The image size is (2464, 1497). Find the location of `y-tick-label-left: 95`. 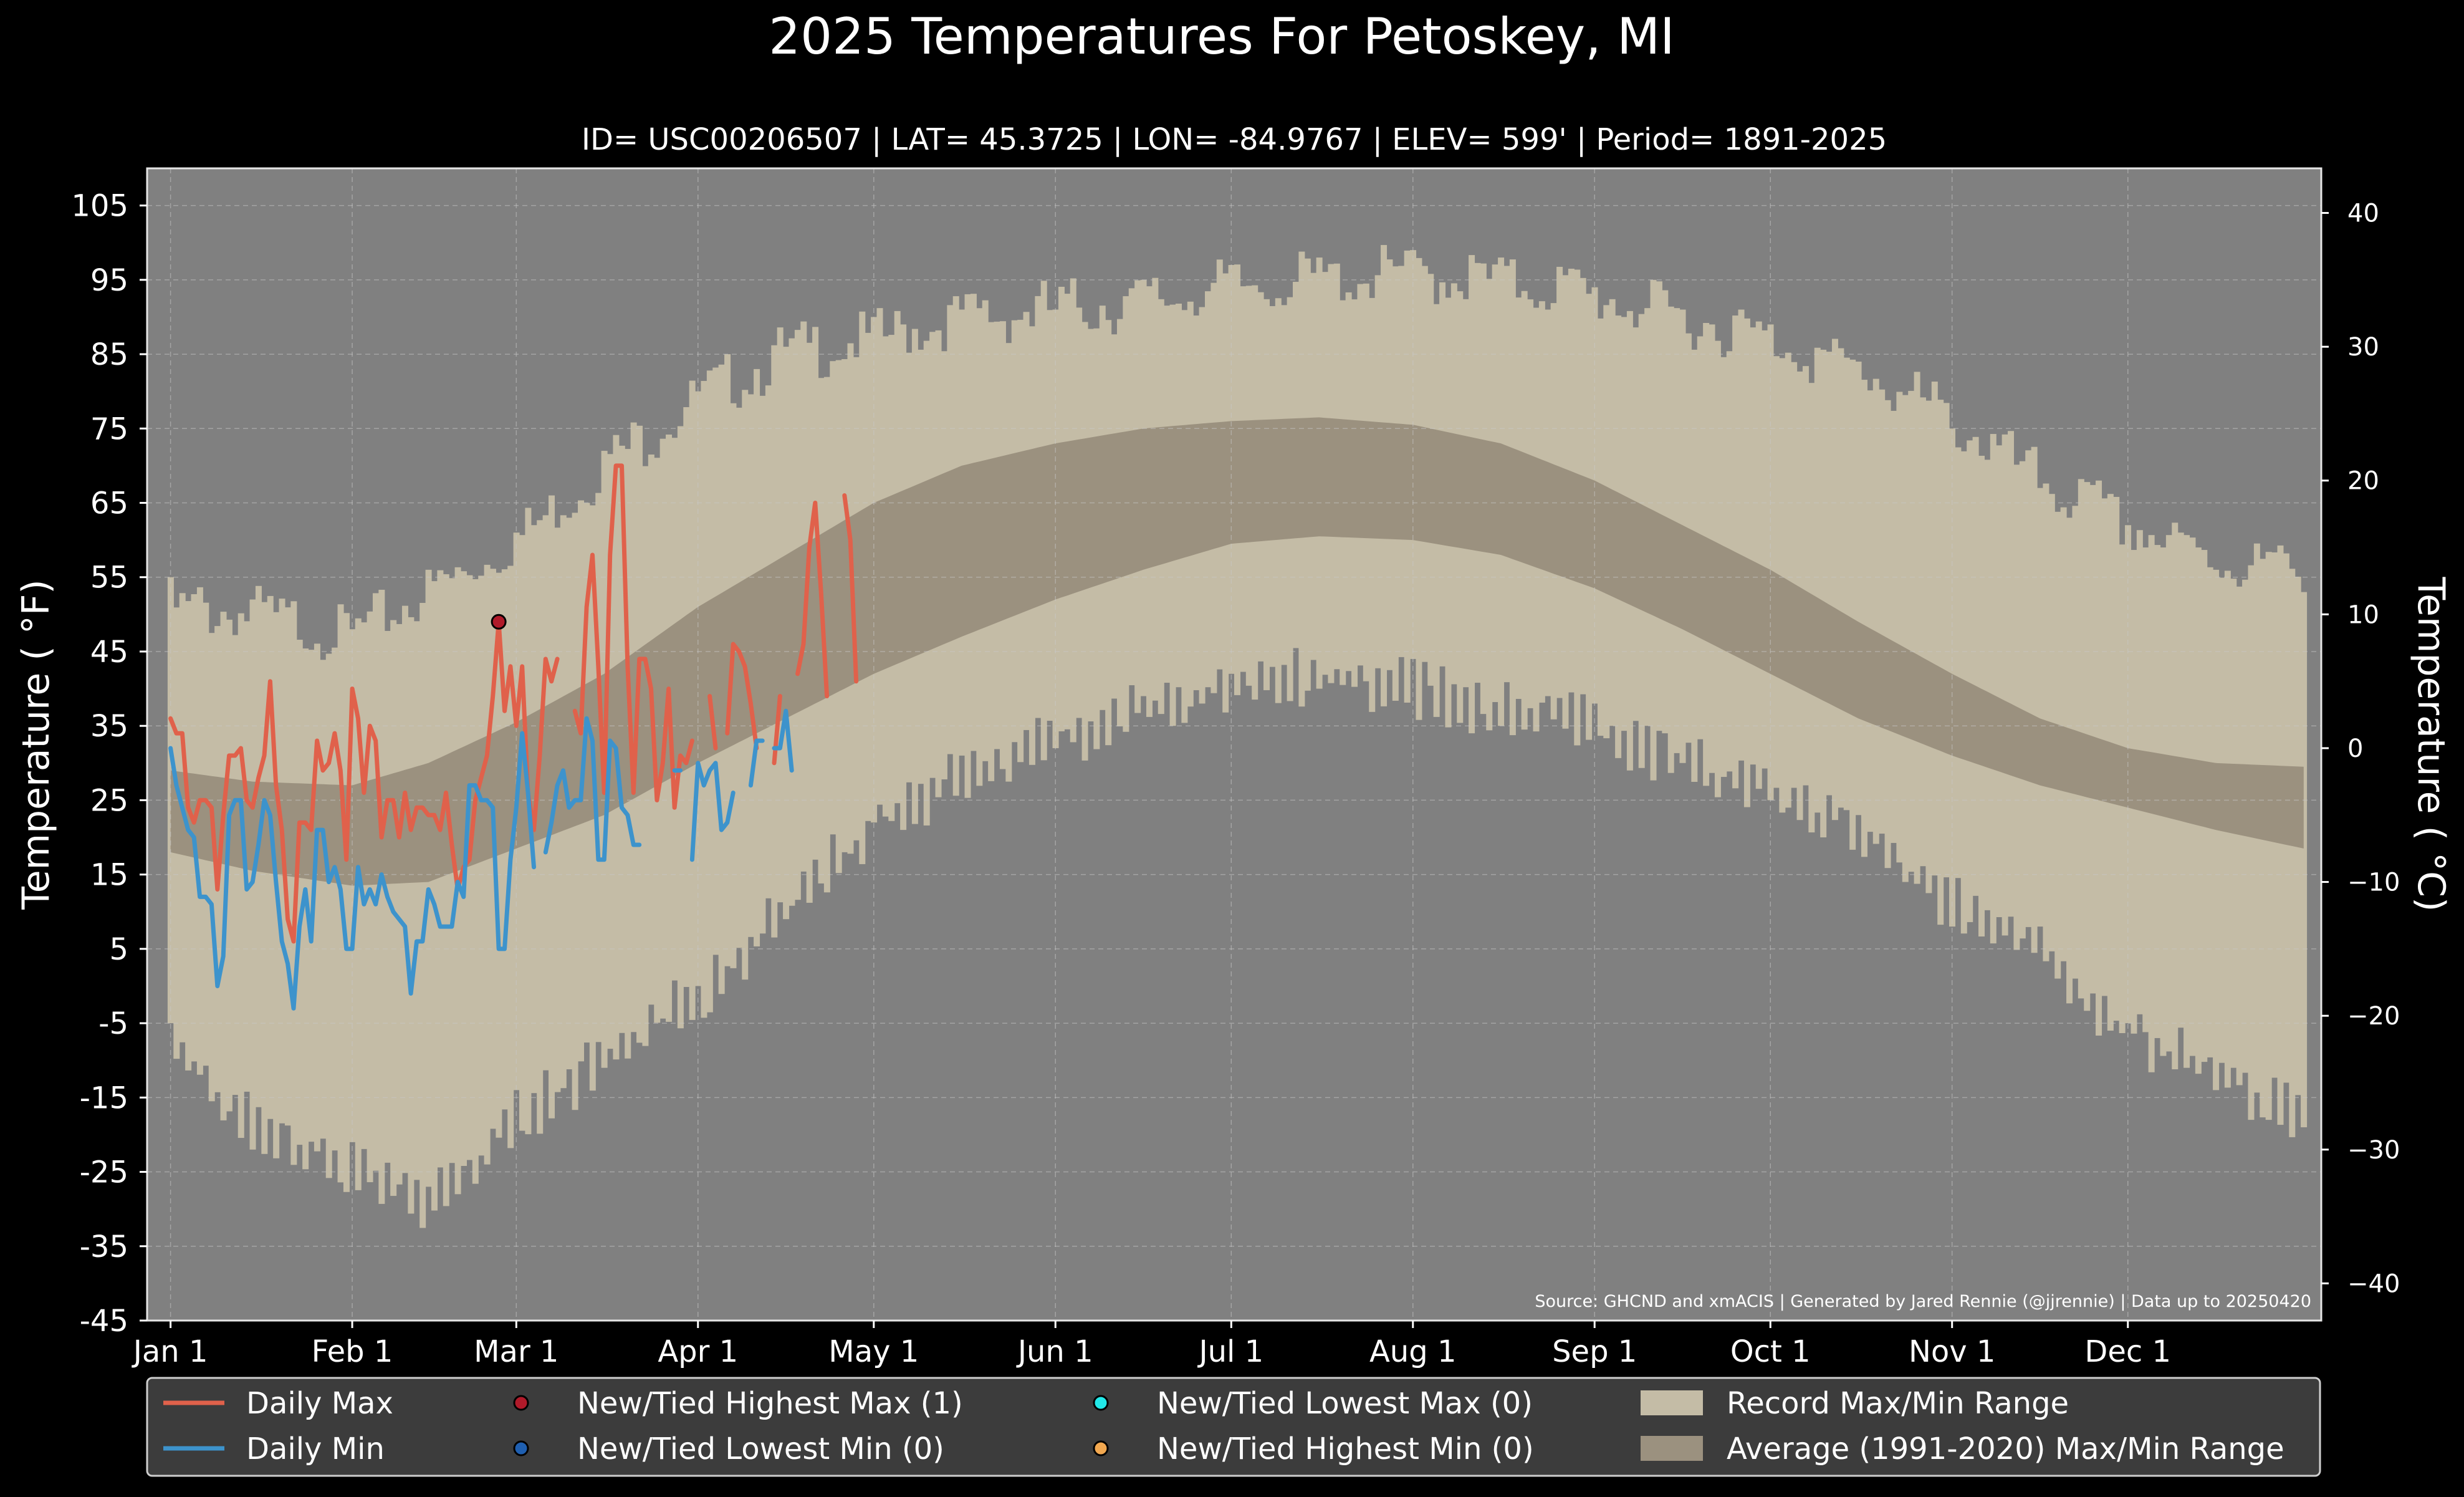

y-tick-label-left: 95 is located at coordinates (109, 280).